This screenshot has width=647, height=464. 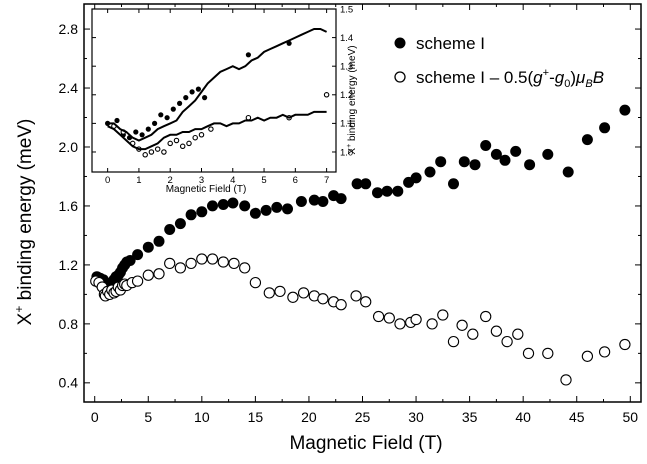 What do you see at coordinates (546, 73) in the screenshot?
I see `legend-text-sup: +` at bounding box center [546, 73].